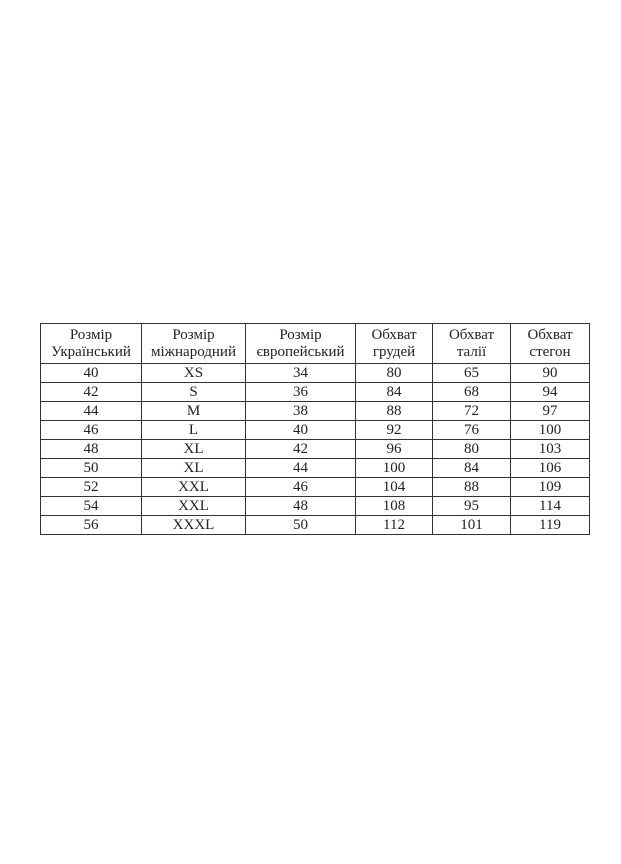  What do you see at coordinates (550, 449) in the screenshot?
I see `table-cell: 103` at bounding box center [550, 449].